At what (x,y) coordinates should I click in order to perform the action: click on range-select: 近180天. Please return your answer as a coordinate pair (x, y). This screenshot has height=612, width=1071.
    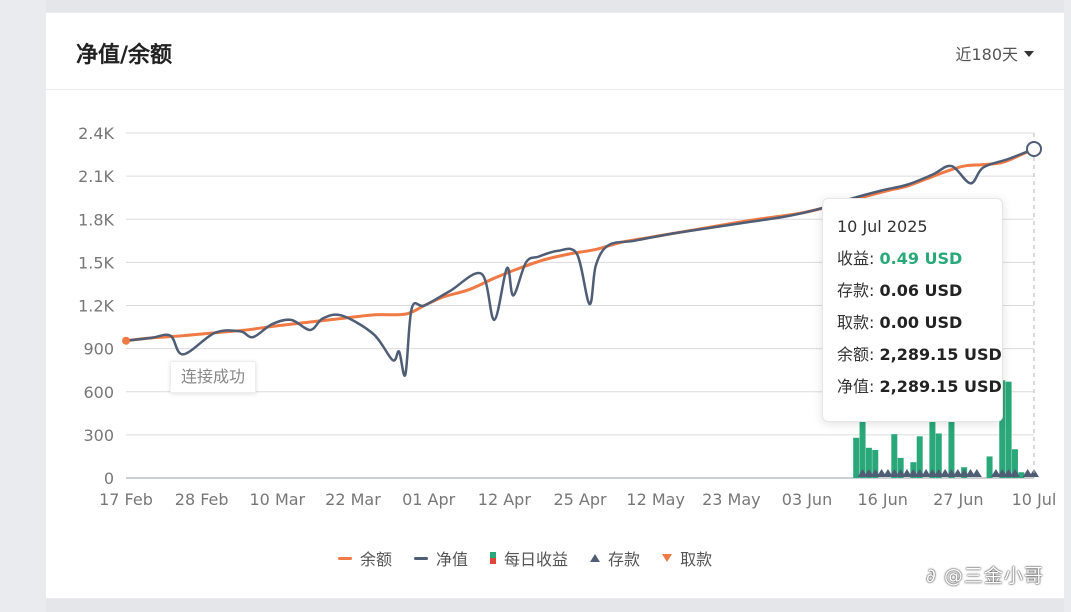
    Looking at the image, I should click on (994, 53).